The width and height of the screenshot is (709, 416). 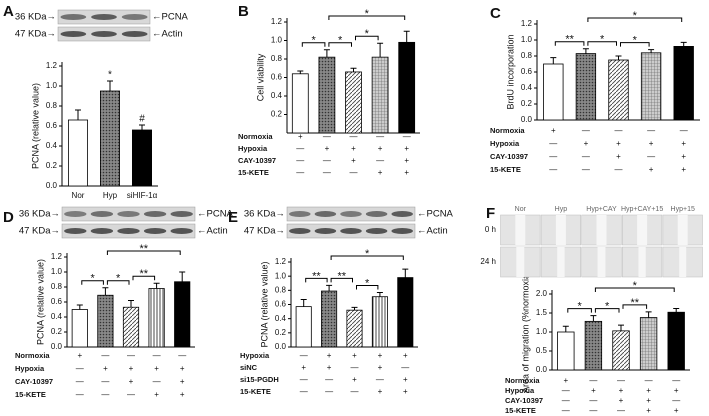 I want to click on x-tick-label: Nor, so click(x=78, y=195).